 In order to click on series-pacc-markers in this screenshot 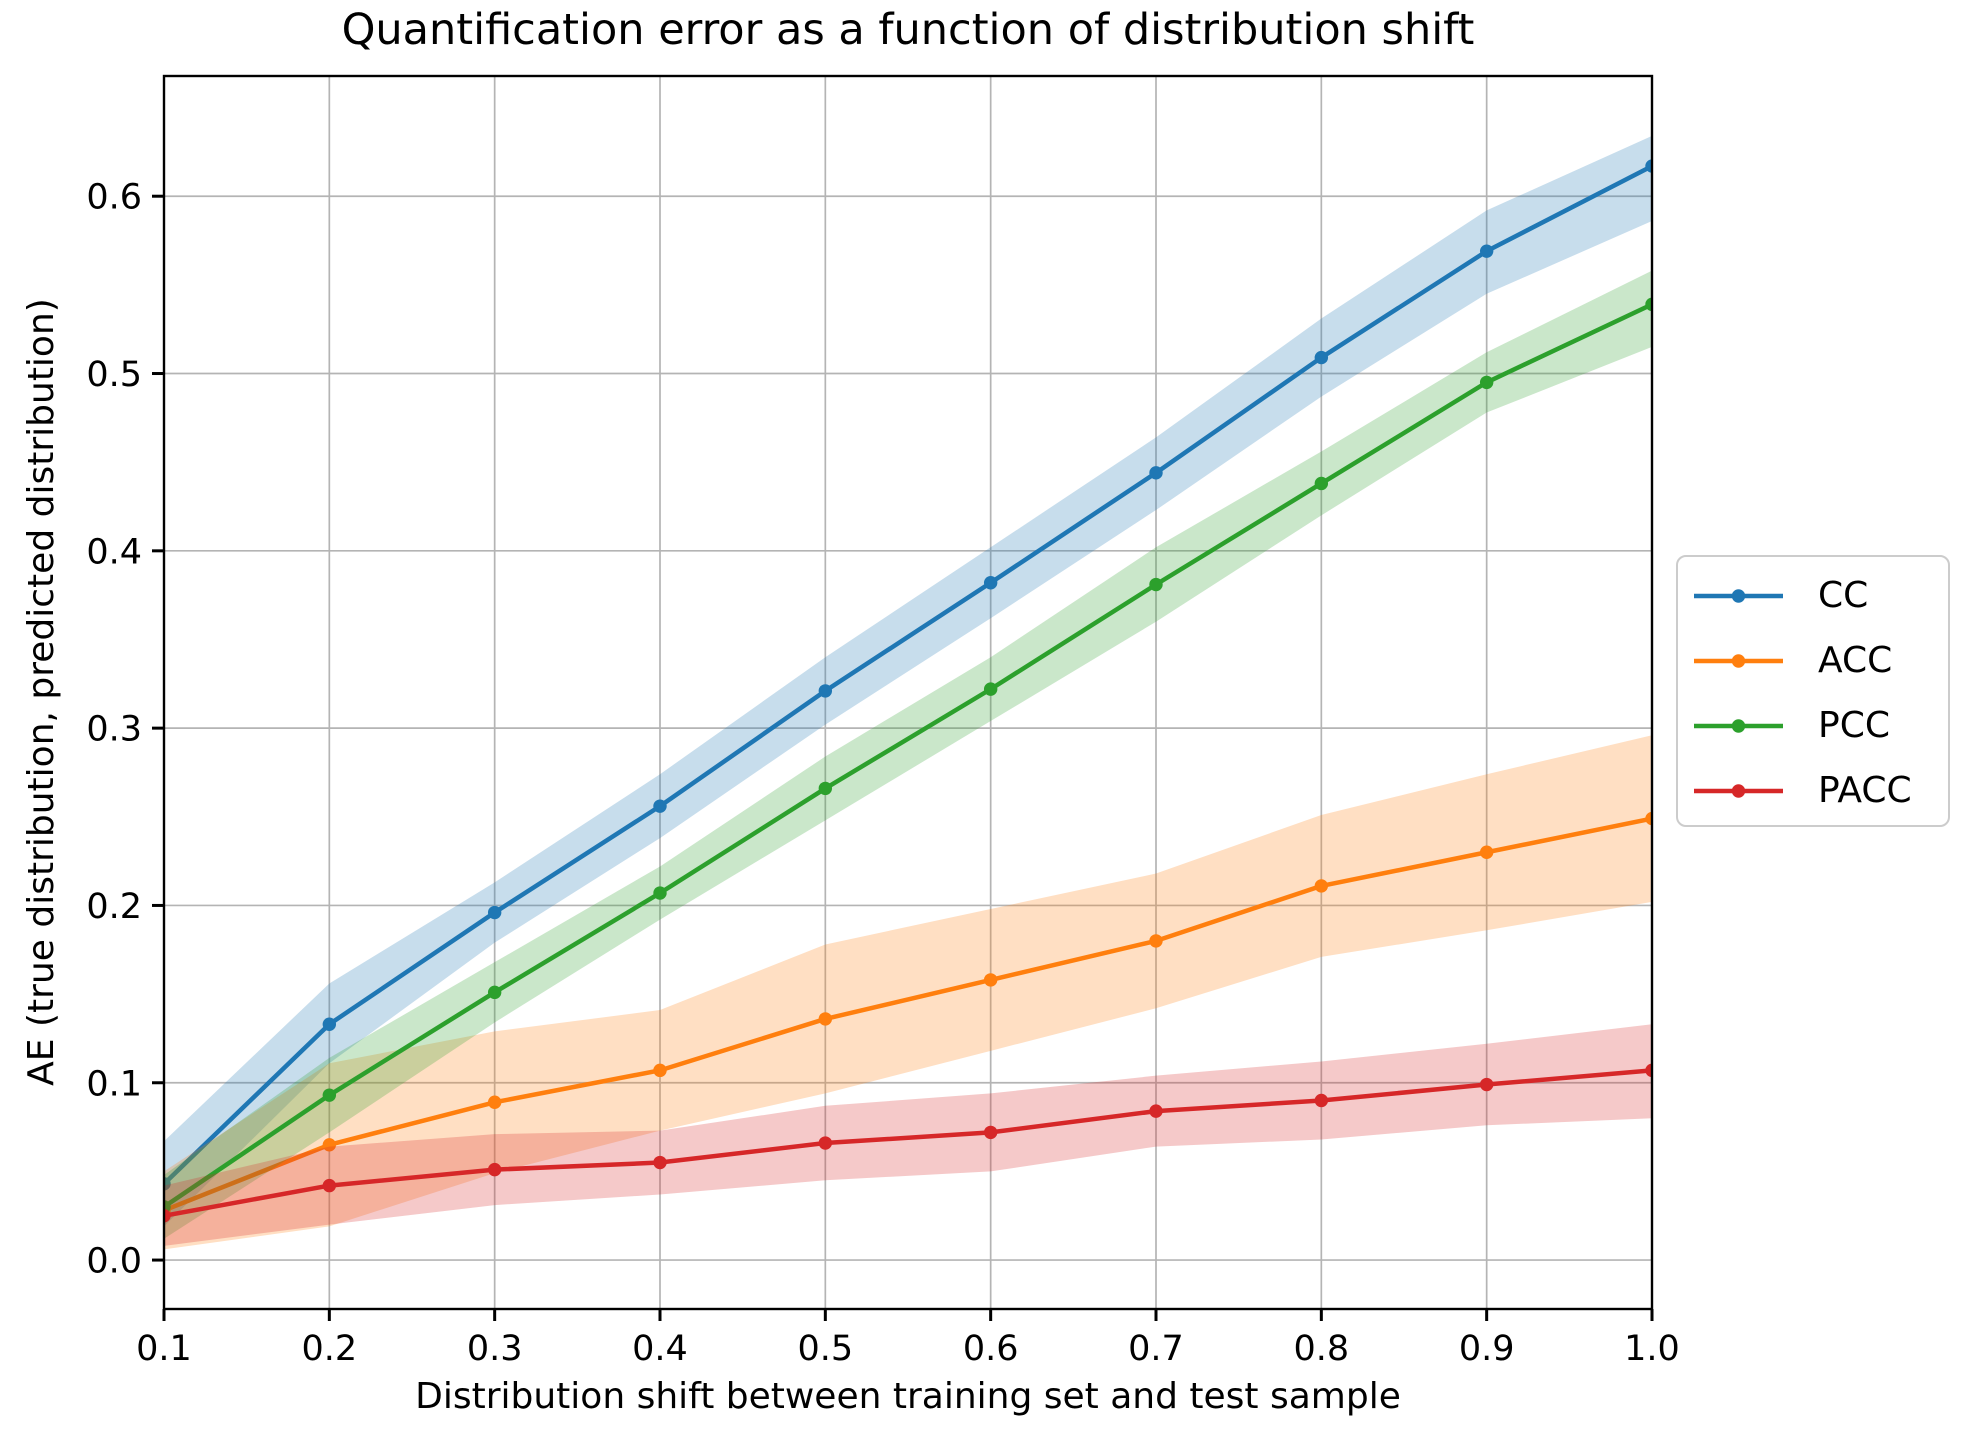, I will do `click(908, 1143)`.